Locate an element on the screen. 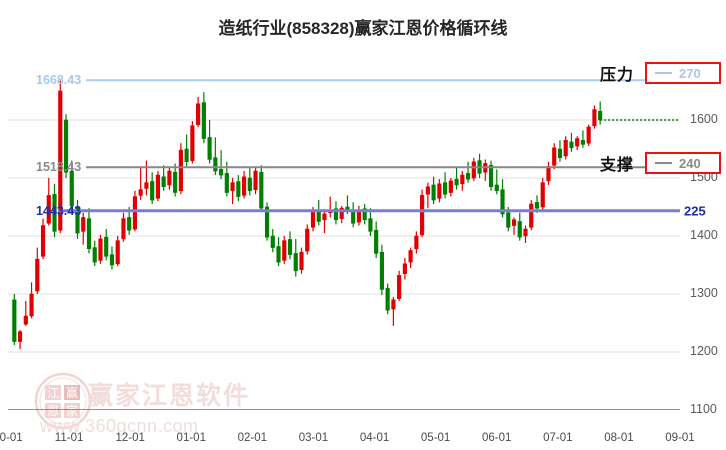 The width and height of the screenshot is (726, 450). date-tick-05-01: 05-01 is located at coordinates (435, 438).